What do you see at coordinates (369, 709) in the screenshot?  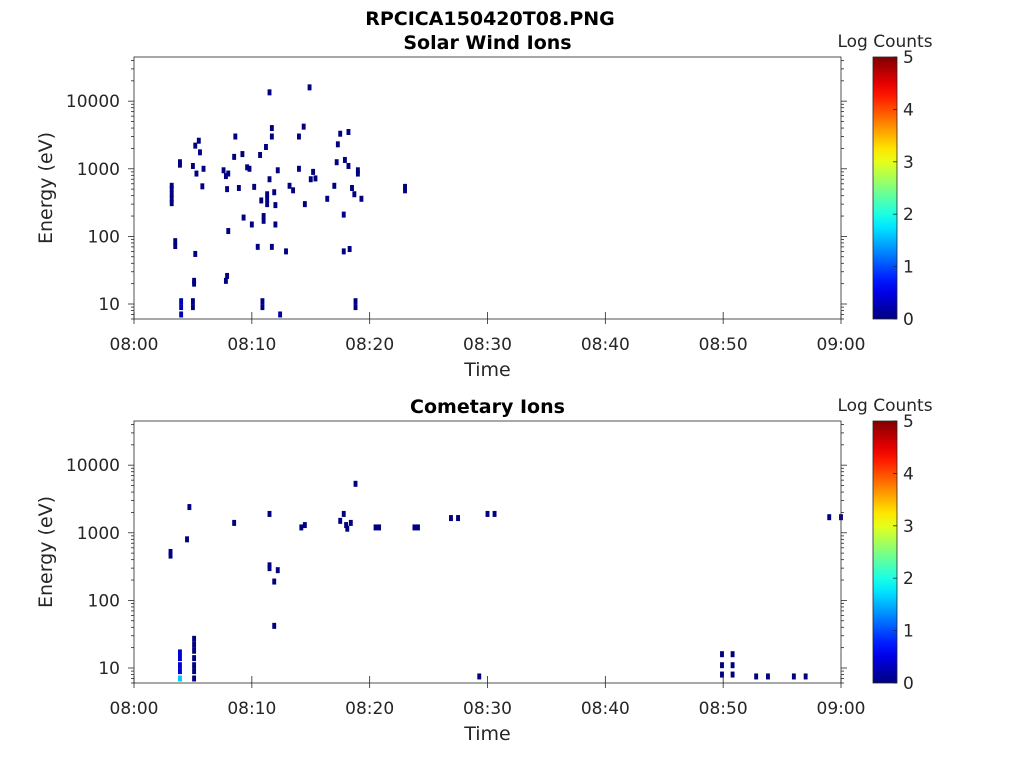 I see `x-tick-label: 08:20` at bounding box center [369, 709].